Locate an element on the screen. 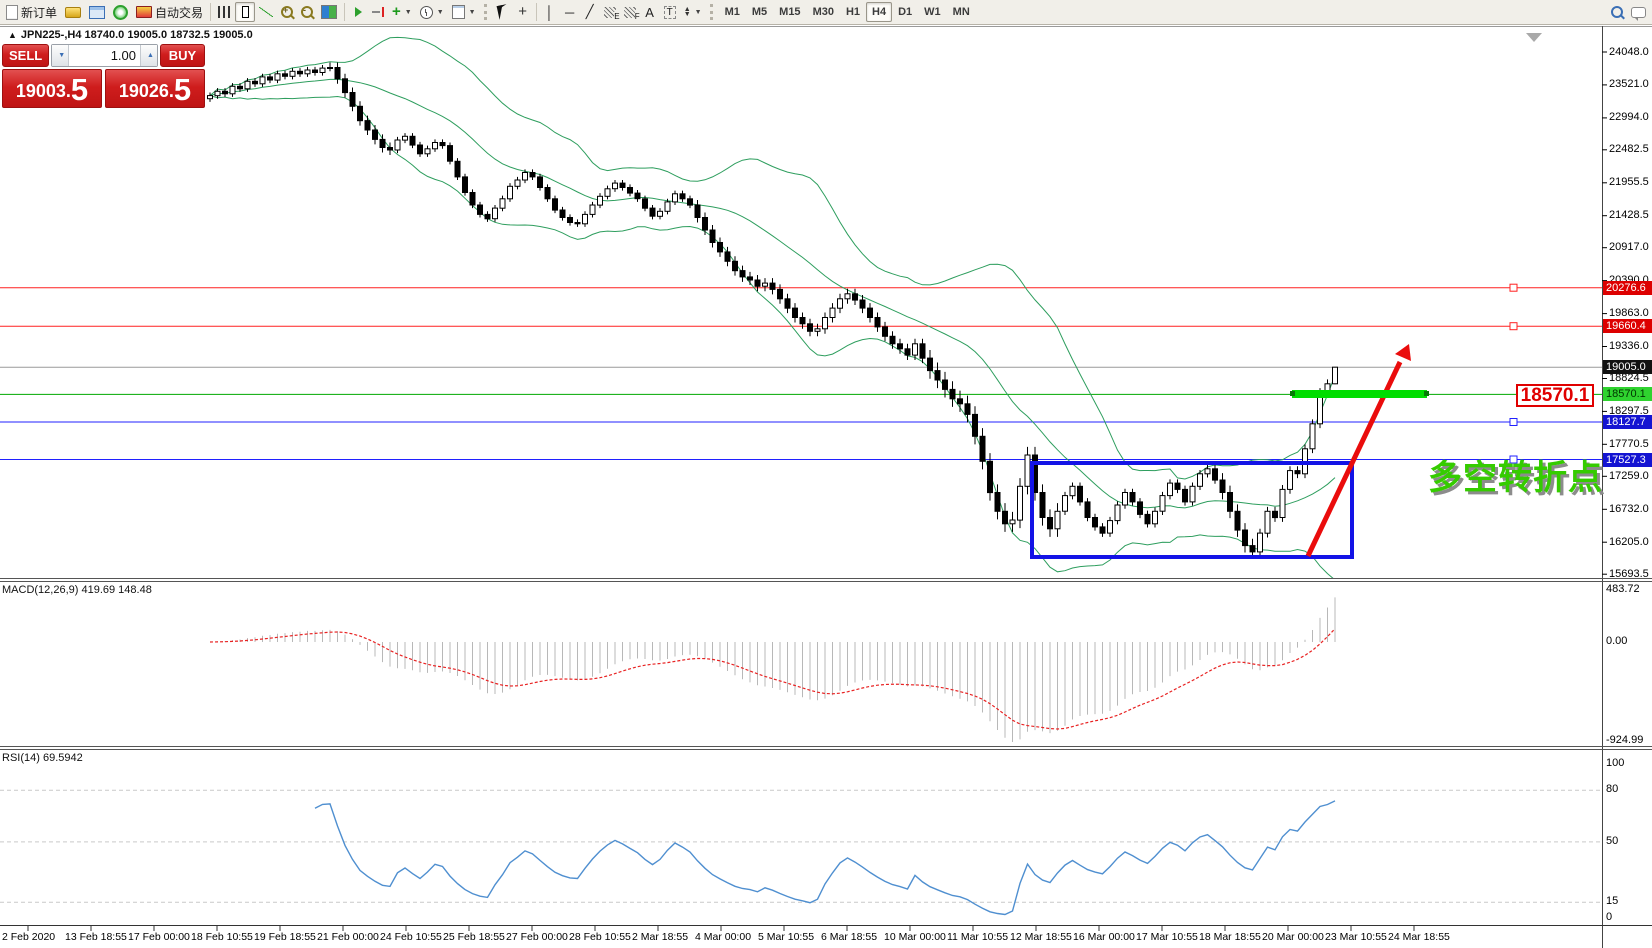  time-axis-label: 23 Mar 10:55 is located at coordinates (1356, 937).